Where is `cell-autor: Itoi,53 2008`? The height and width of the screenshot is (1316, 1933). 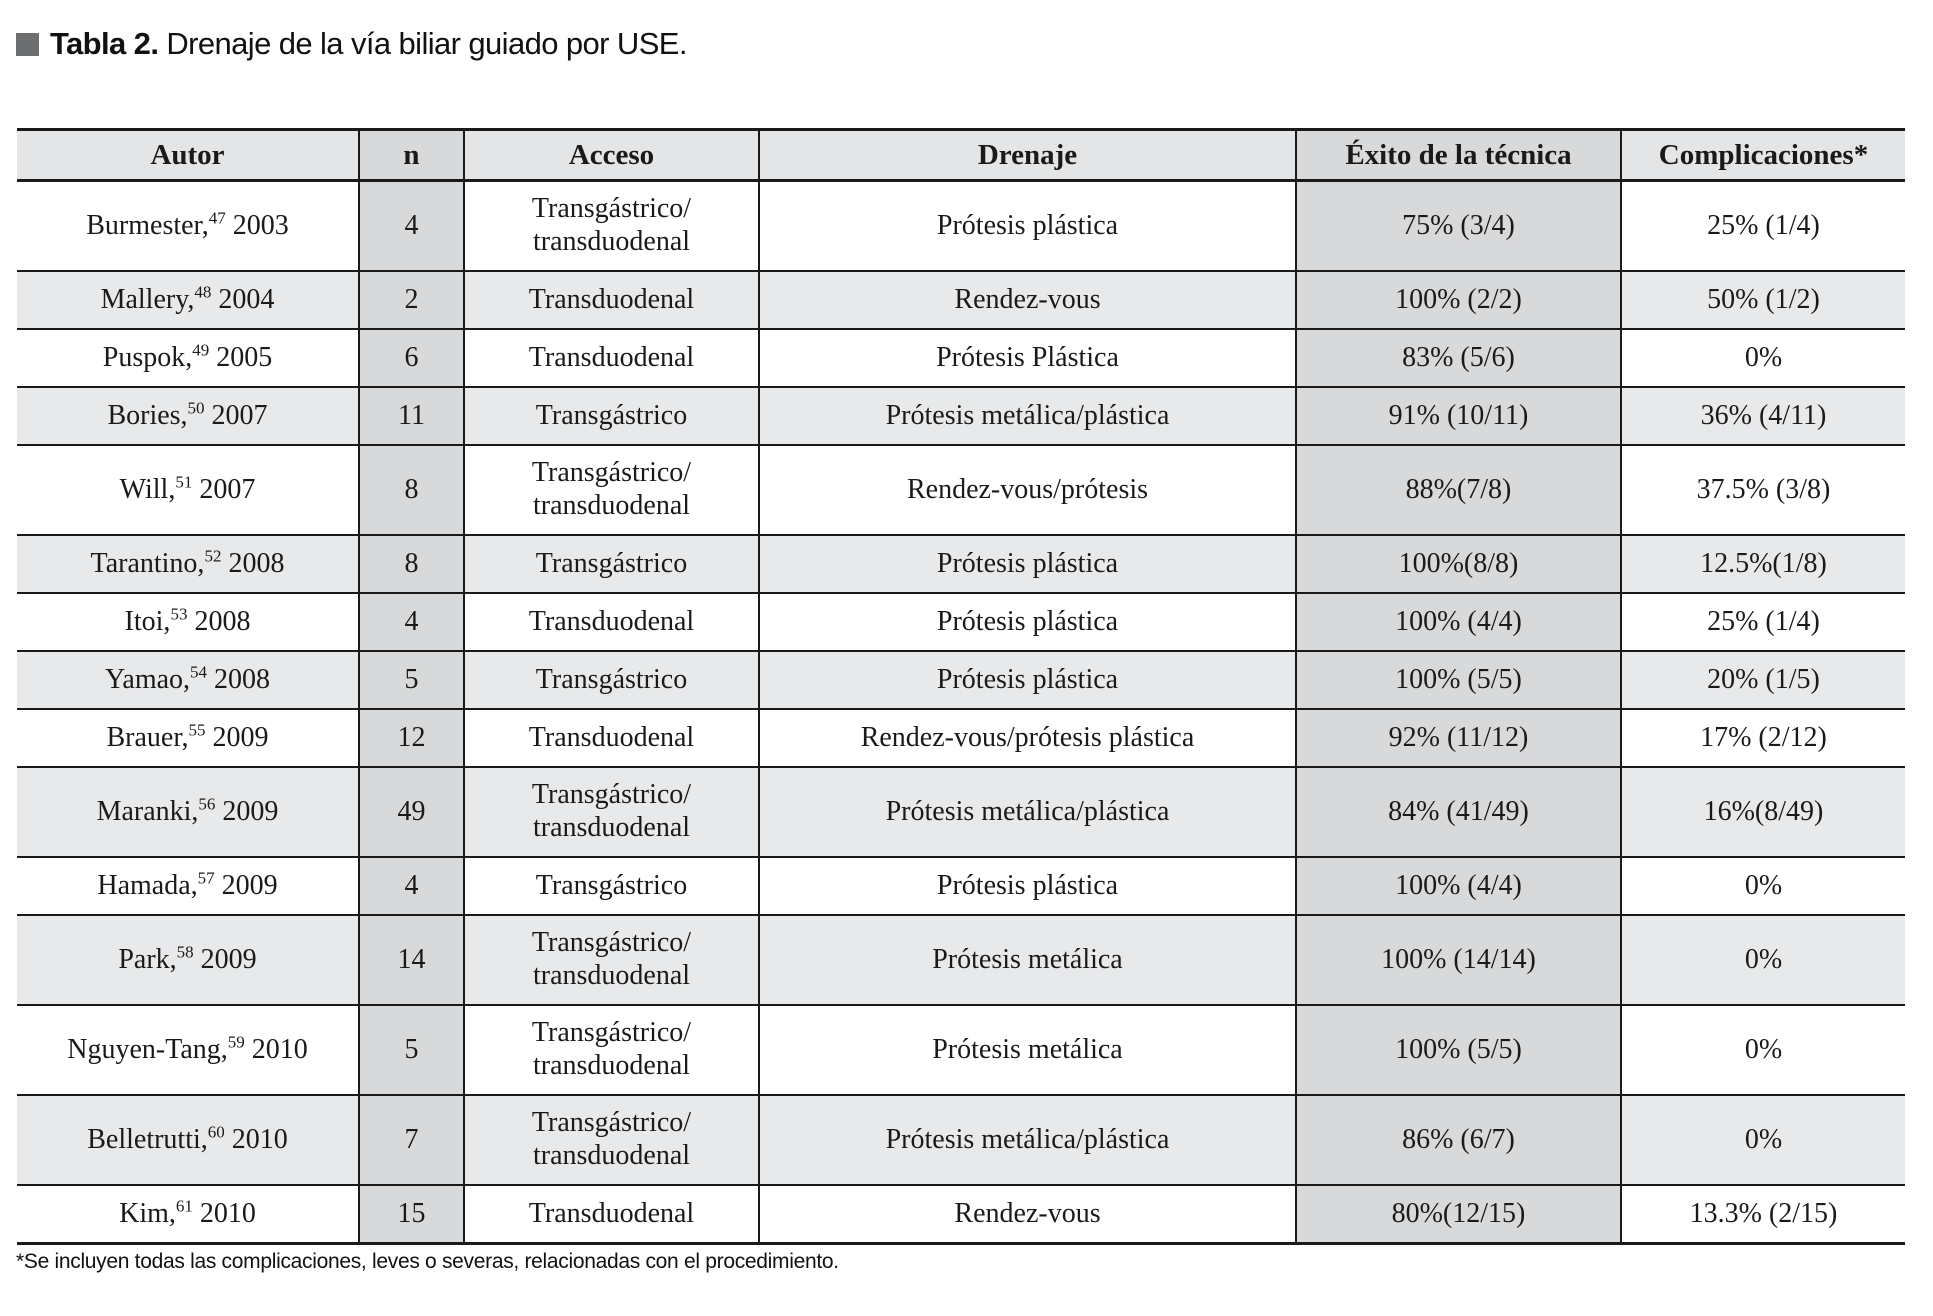
cell-autor: Itoi,53 2008 is located at coordinates (188, 622).